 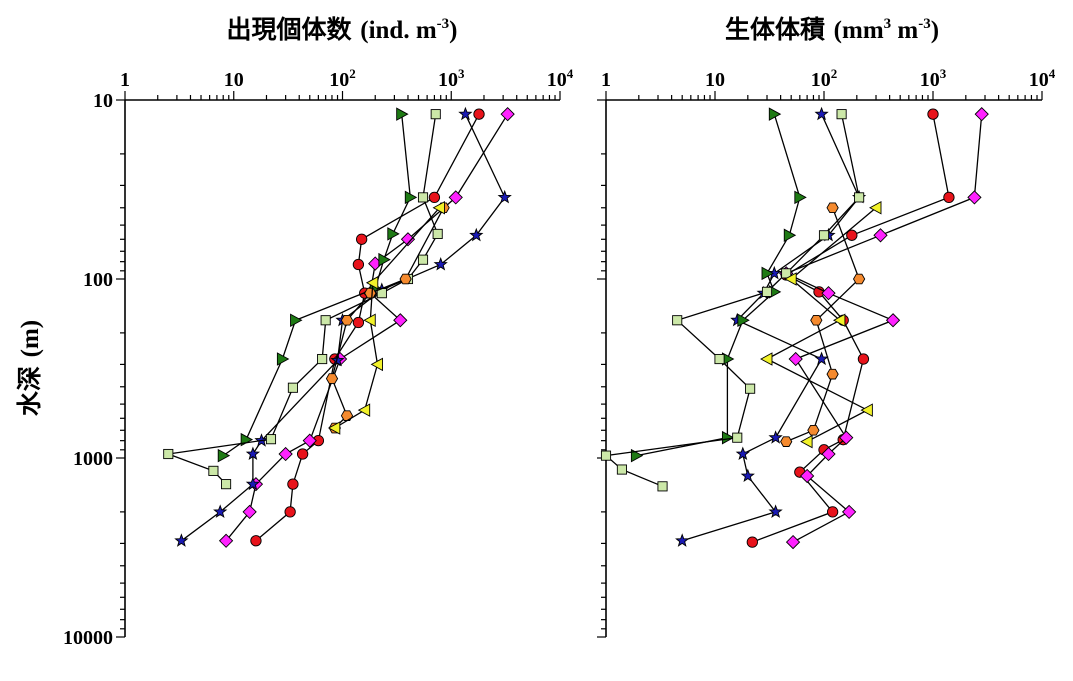 I want to click on left-title-unit: (ind. m, so click(x=398, y=30).